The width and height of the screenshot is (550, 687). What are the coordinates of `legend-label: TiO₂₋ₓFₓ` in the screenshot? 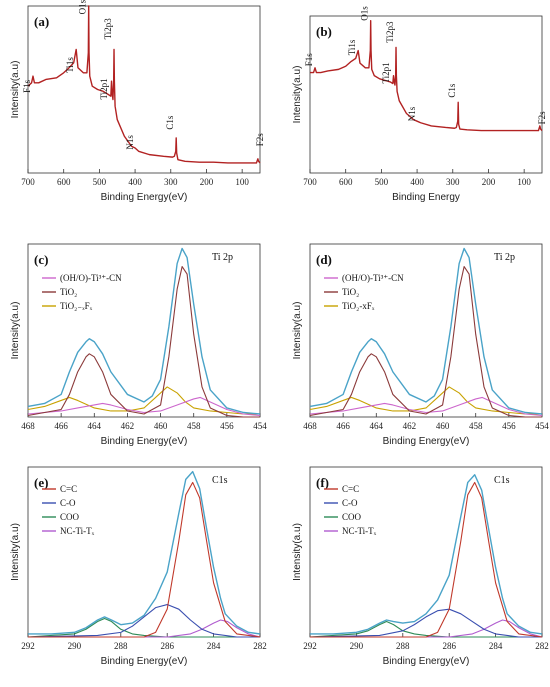 It's located at (76, 306).